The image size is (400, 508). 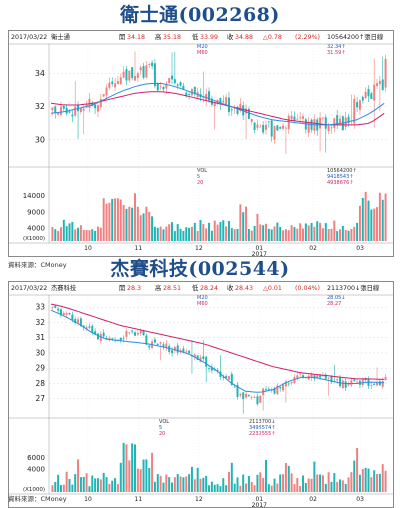 What do you see at coordinates (40, 352) in the screenshot?
I see `price-tick-label: 30` at bounding box center [40, 352].